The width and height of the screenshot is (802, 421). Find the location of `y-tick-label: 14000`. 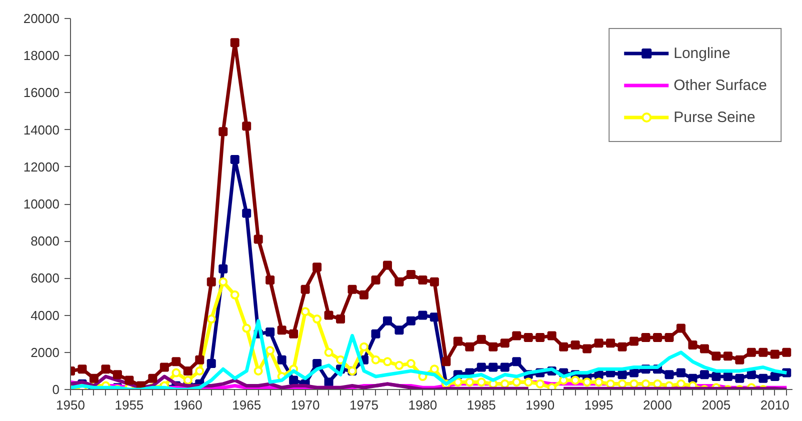

y-tick-label: 14000 is located at coordinates (41, 130).